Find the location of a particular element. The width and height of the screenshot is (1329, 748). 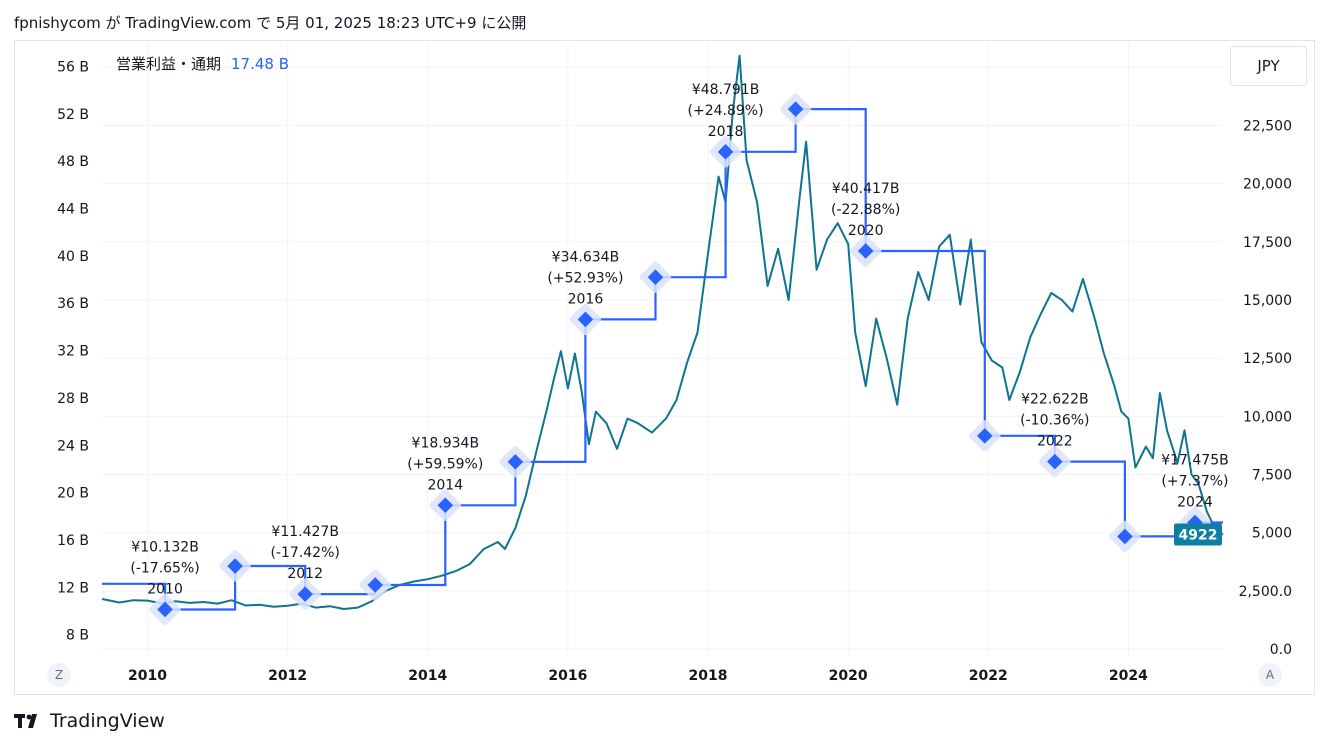

annotation-text: 2010 is located at coordinates (165, 589).